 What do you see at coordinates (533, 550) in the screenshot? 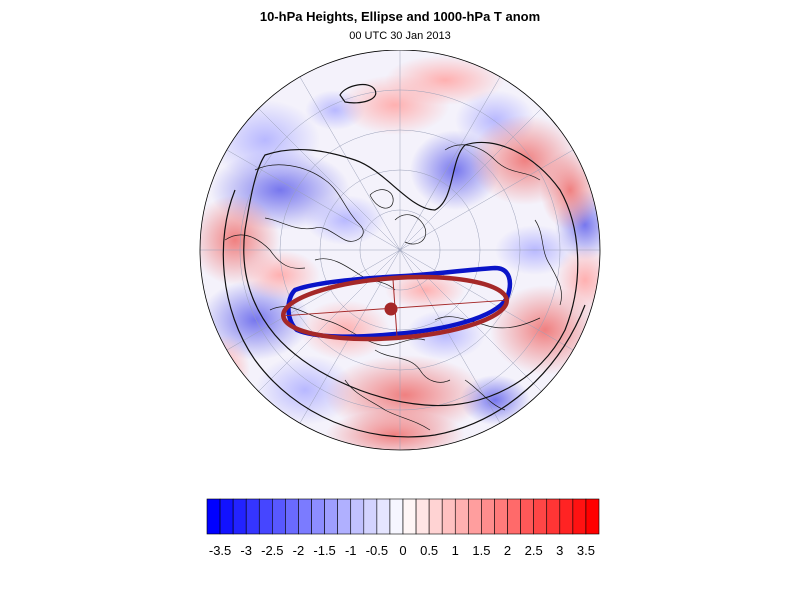
I see `colorbar-tick-label: 2.5` at bounding box center [533, 550].